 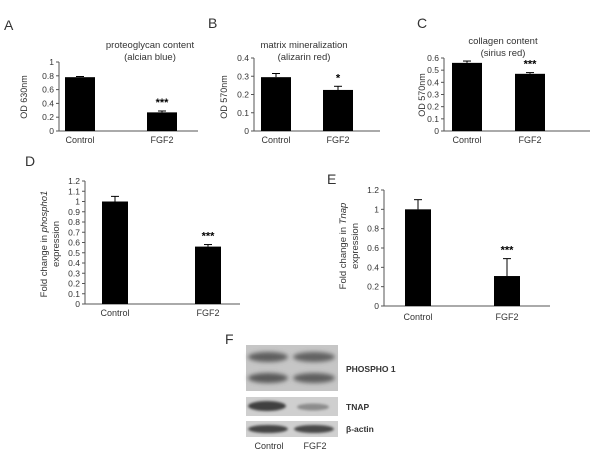 What do you see at coordinates (508, 251) in the screenshot?
I see `chart-e-significance-marker: ***` at bounding box center [508, 251].